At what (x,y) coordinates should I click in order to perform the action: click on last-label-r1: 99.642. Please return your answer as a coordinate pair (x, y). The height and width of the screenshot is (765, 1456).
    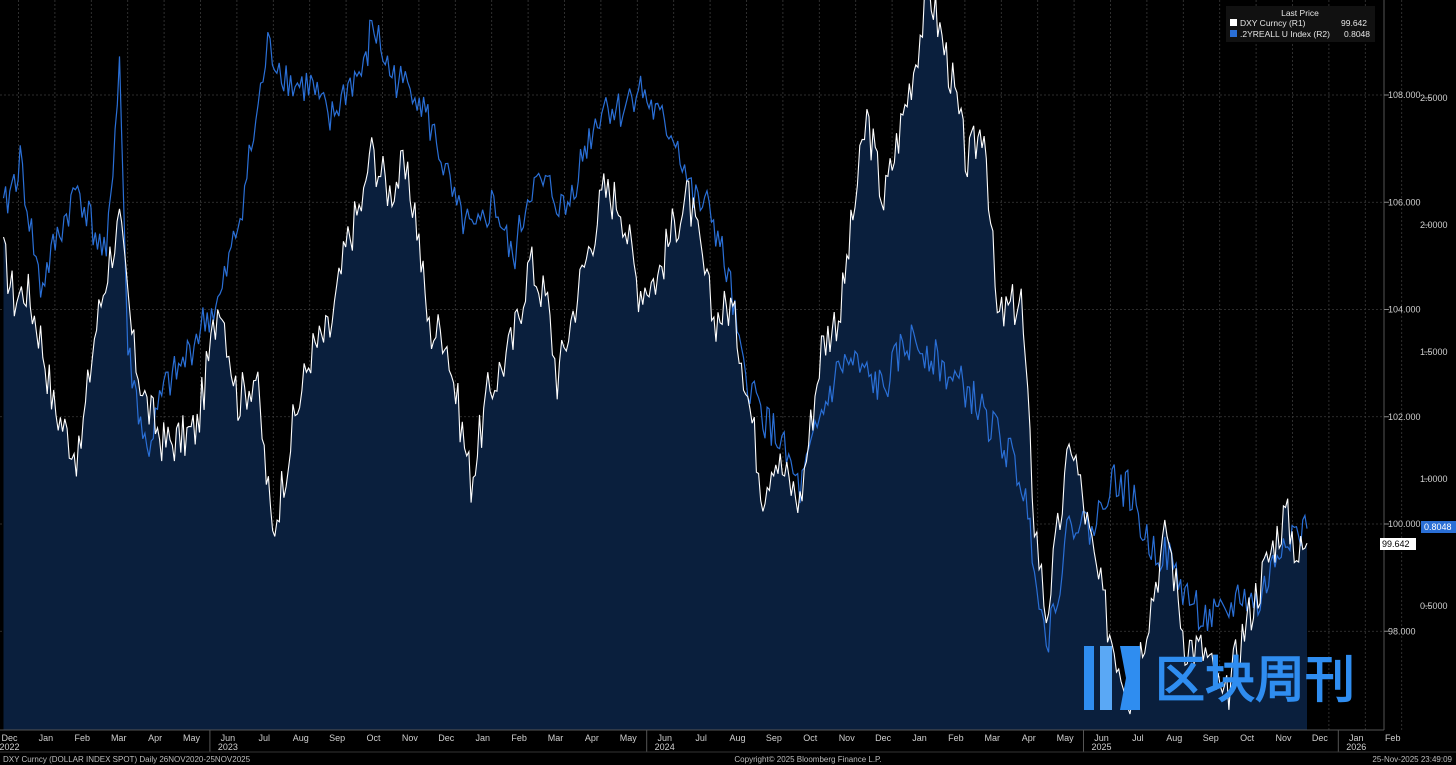
    Looking at the image, I should click on (1396, 544).